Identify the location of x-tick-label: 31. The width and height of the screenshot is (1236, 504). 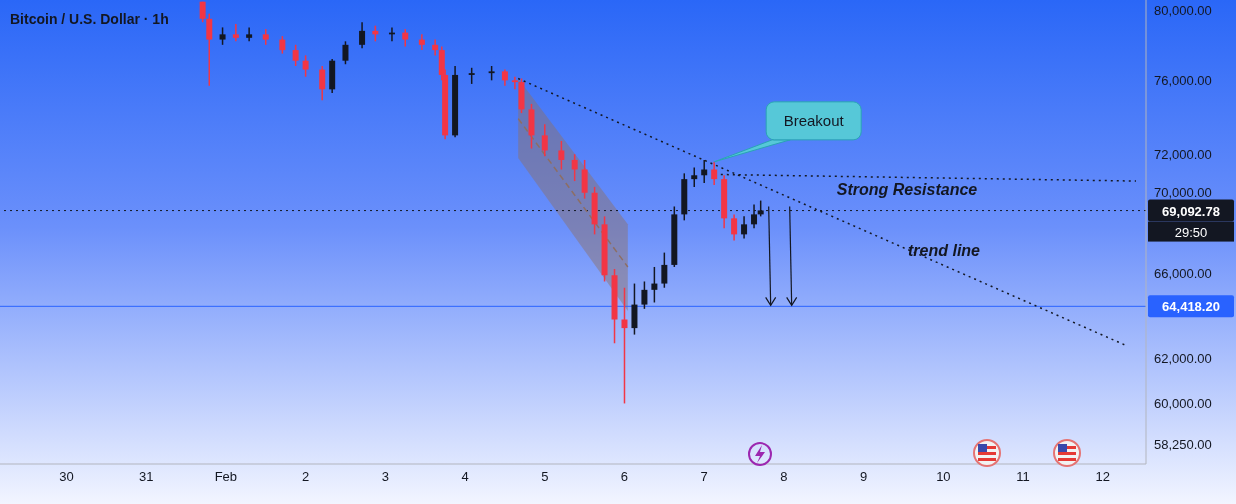
(146, 477).